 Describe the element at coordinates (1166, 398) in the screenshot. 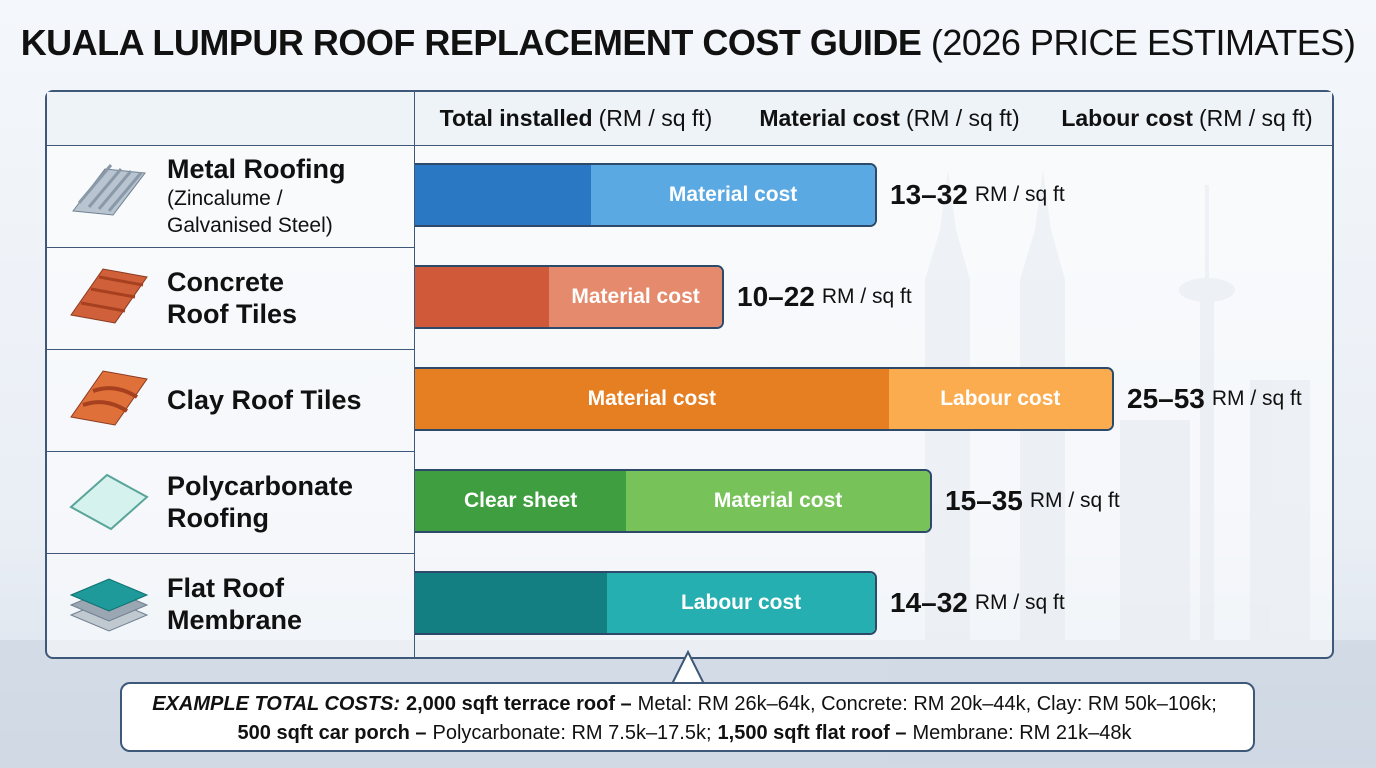

I see `range-value: 25–53` at that location.